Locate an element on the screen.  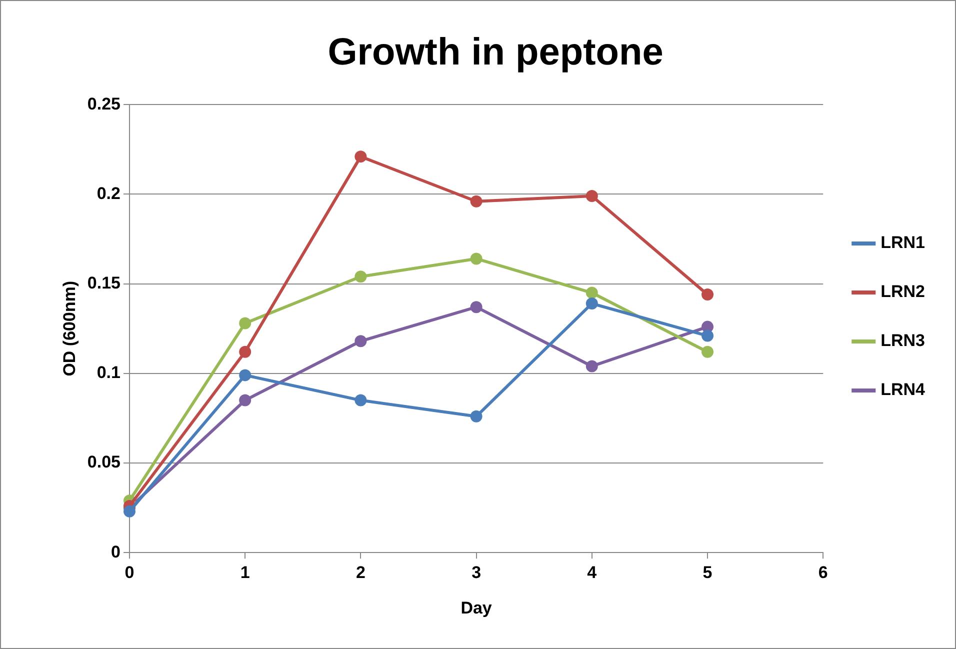
y-tick-label: 0.1 is located at coordinates (108, 372).